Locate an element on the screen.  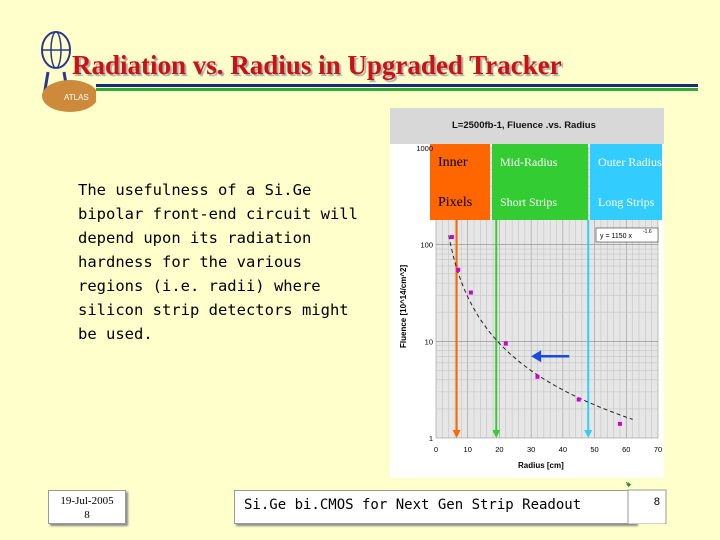
y-axis-label: Fluence [10^14/cm^2] is located at coordinates (403, 306).